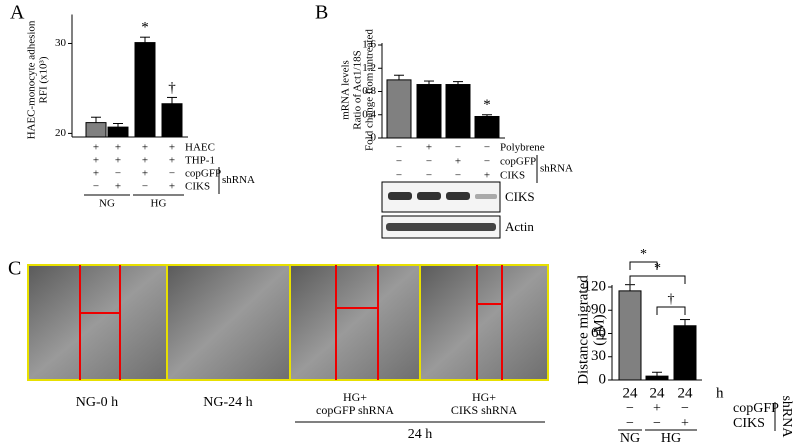 This screenshot has width=800, height=446. I want to click on significance-label: †, so click(671, 299).